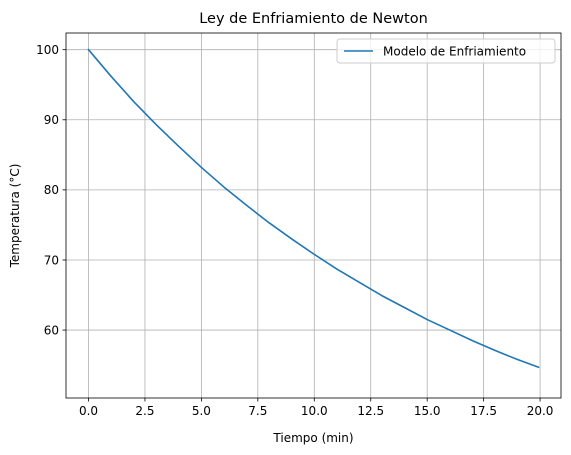 Image resolution: width=571 pixels, height=455 pixels. What do you see at coordinates (51, 120) in the screenshot?
I see `y-tick-label: 90` at bounding box center [51, 120].